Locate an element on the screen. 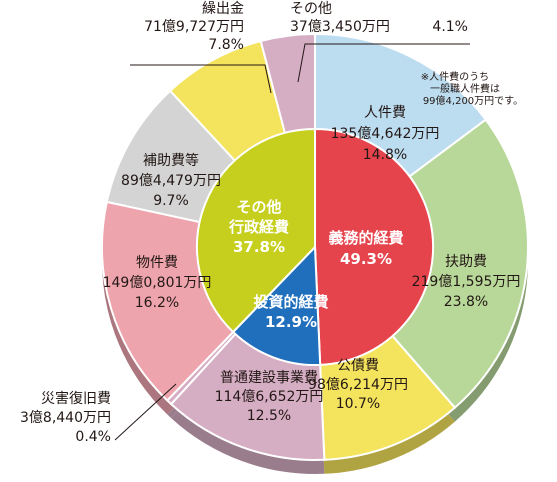 The height and width of the screenshot is (482, 557). outer-label: 物件費 149億0,801万円 16.2% is located at coordinates (157, 283).